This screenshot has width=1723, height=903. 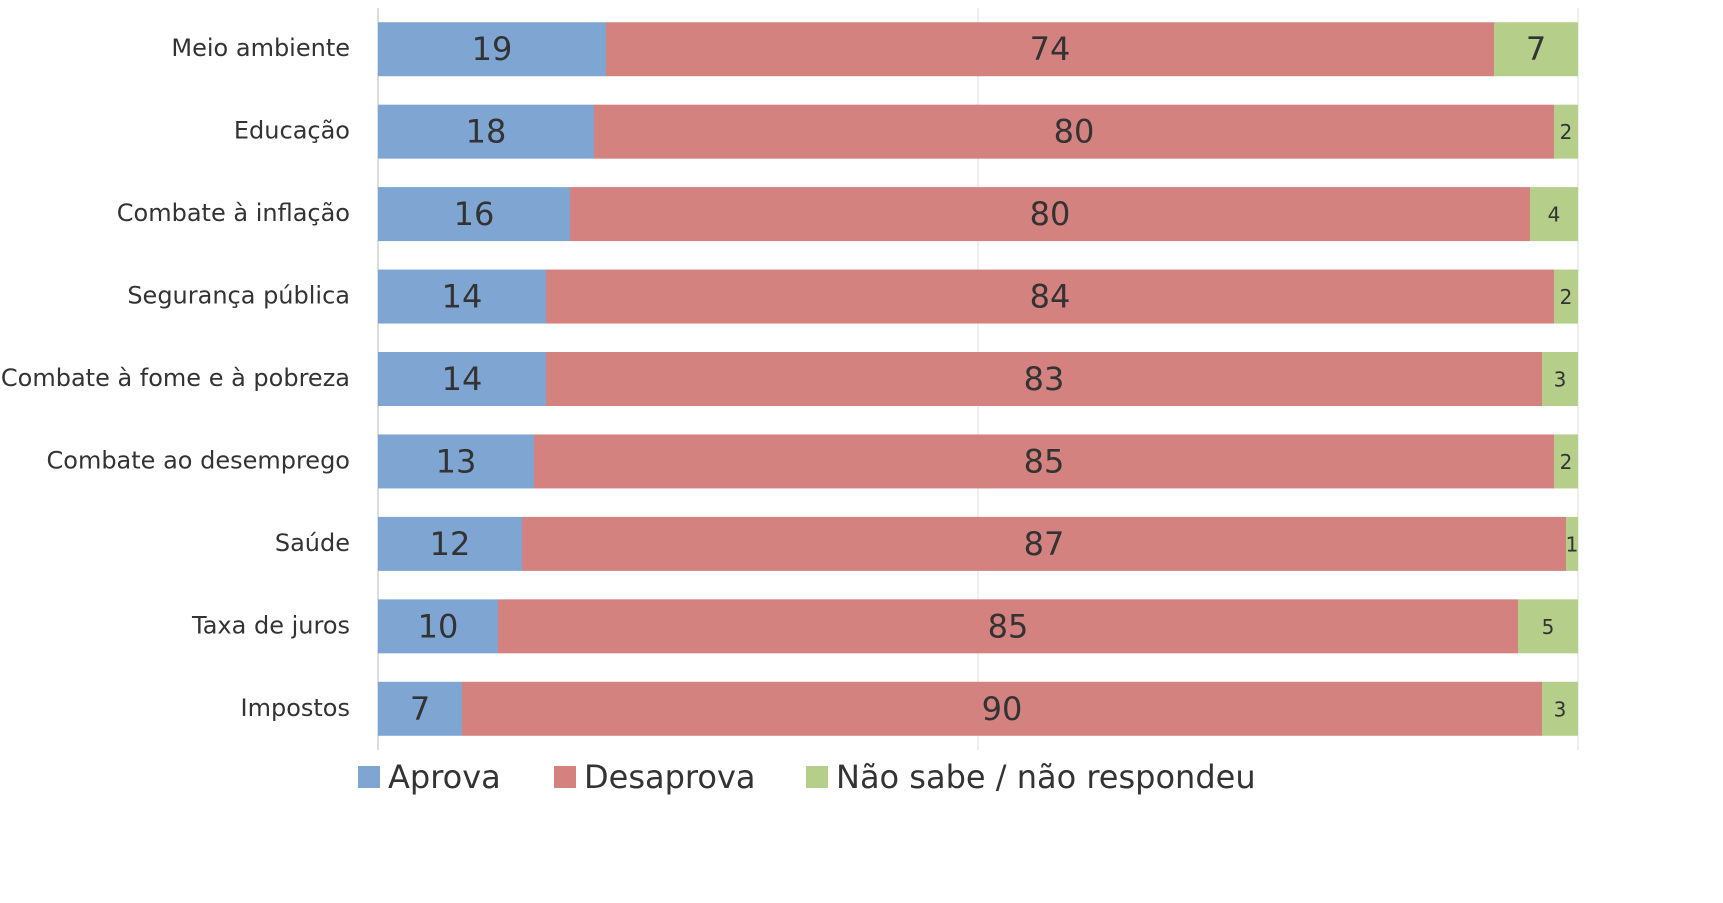 What do you see at coordinates (292, 131) in the screenshot?
I see `category-label: Educação` at bounding box center [292, 131].